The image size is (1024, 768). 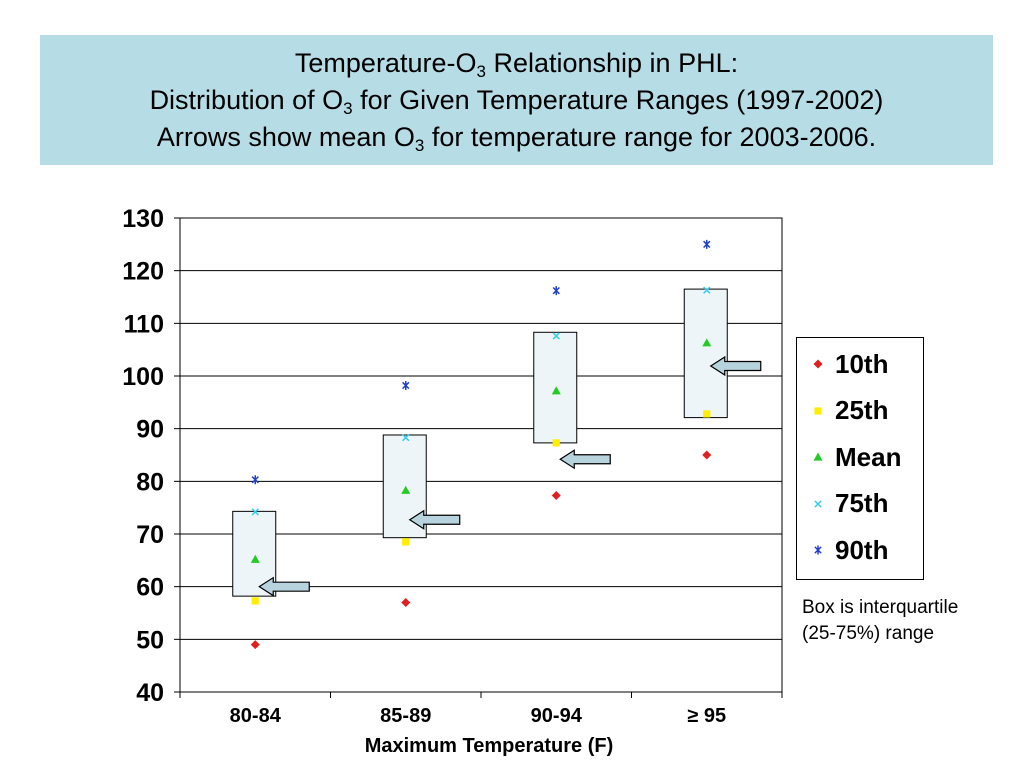 I want to click on legend-item-90th: 90th, so click(x=842, y=550).